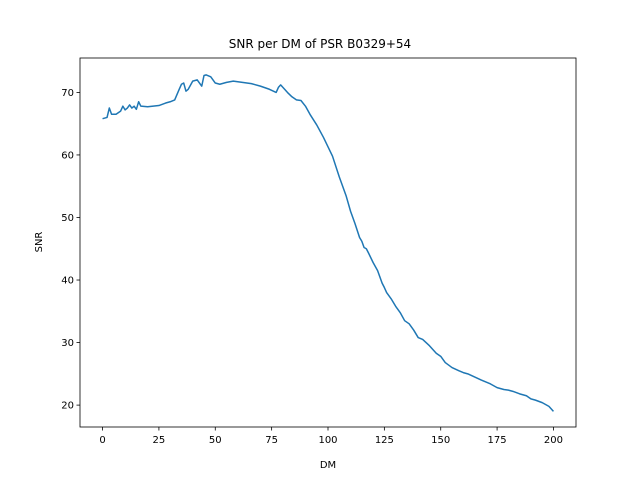 Image resolution: width=640 pixels, height=480 pixels. I want to click on y-axis-label: SNR, so click(39, 242).